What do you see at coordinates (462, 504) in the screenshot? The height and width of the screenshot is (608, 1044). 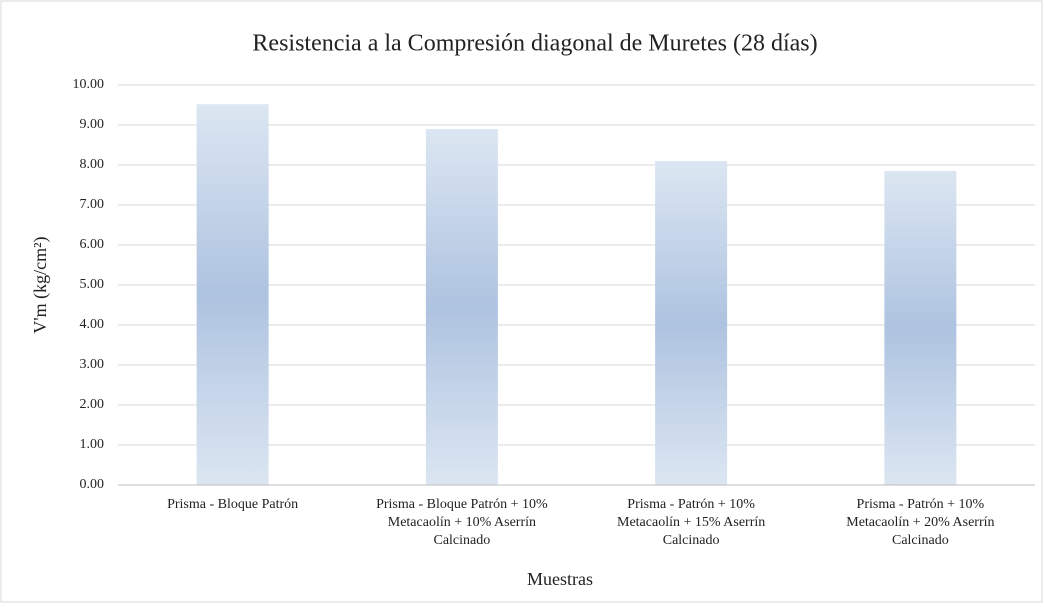 I see `x-tick-label: Prisma - Bloque Patrón + 10%` at bounding box center [462, 504].